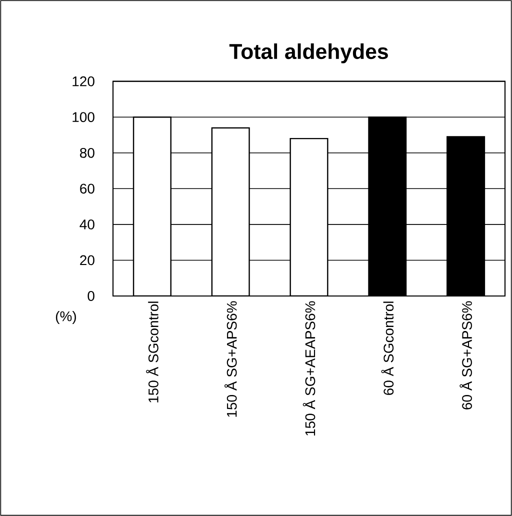  I want to click on y-axis-title: (%), so click(66, 317).